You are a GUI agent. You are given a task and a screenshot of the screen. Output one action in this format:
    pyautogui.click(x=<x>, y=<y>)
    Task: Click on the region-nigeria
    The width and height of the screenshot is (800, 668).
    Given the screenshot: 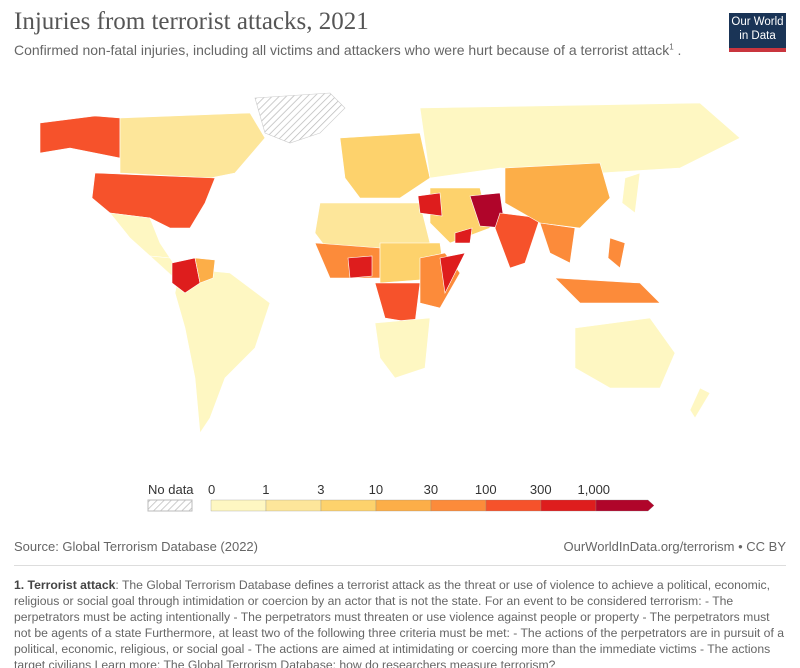 What is the action you would take?
    pyautogui.click(x=360, y=267)
    